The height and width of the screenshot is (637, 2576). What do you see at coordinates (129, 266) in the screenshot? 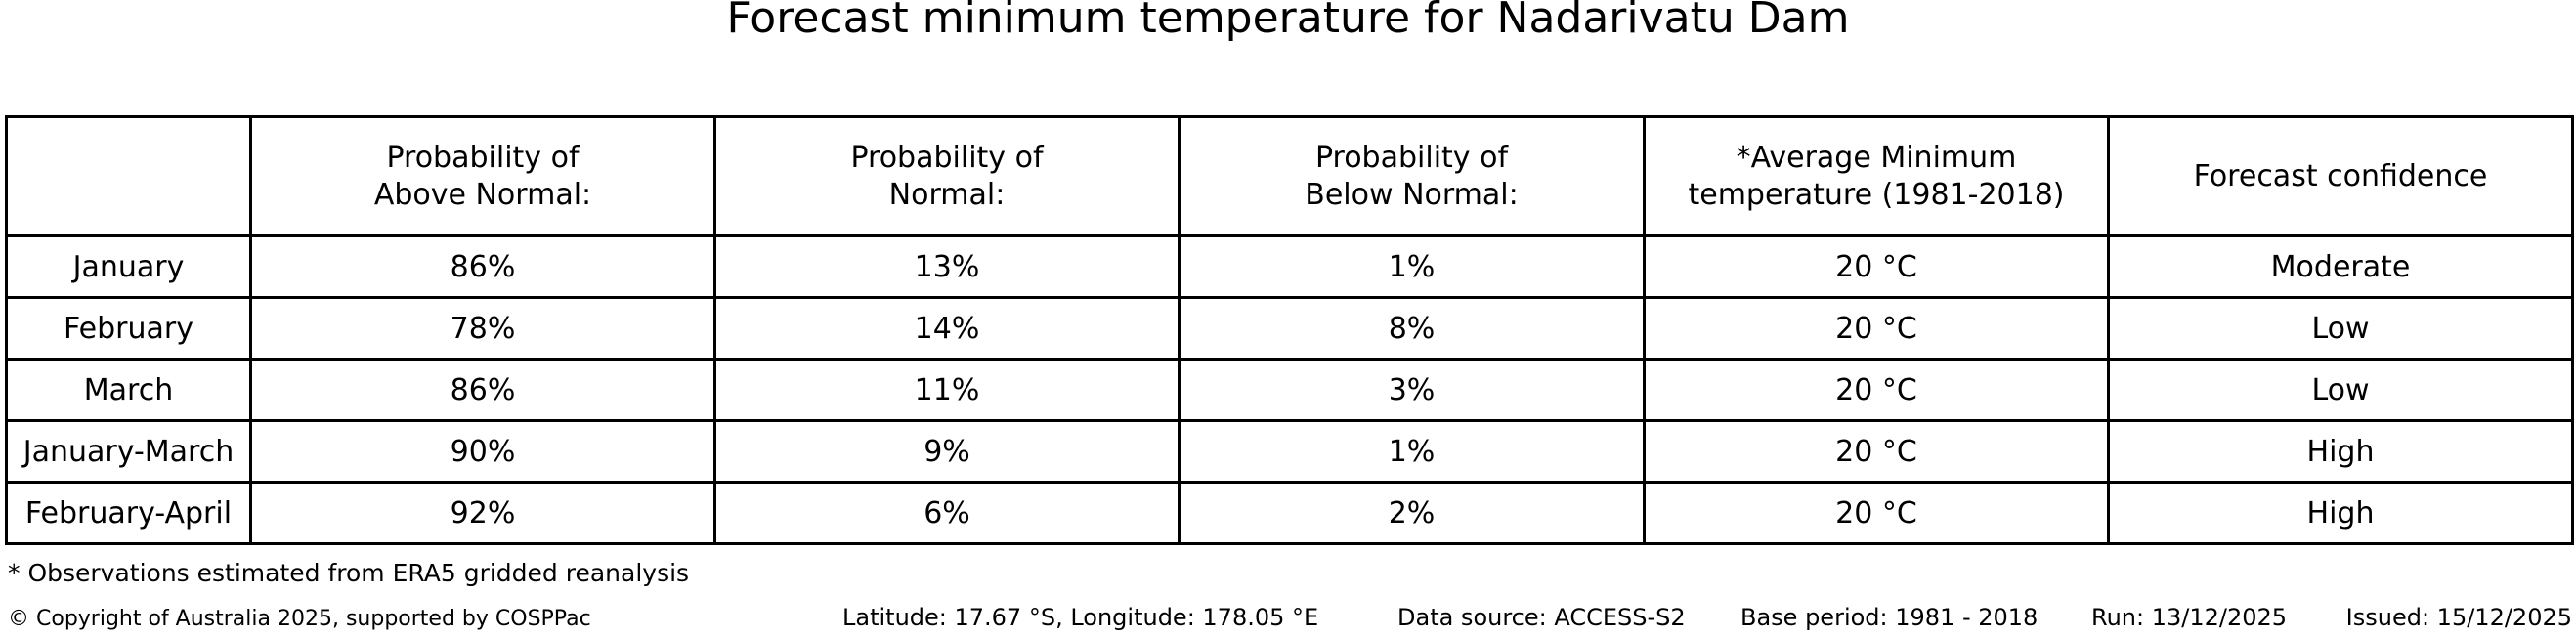
I see `row-label: January` at bounding box center [129, 266].